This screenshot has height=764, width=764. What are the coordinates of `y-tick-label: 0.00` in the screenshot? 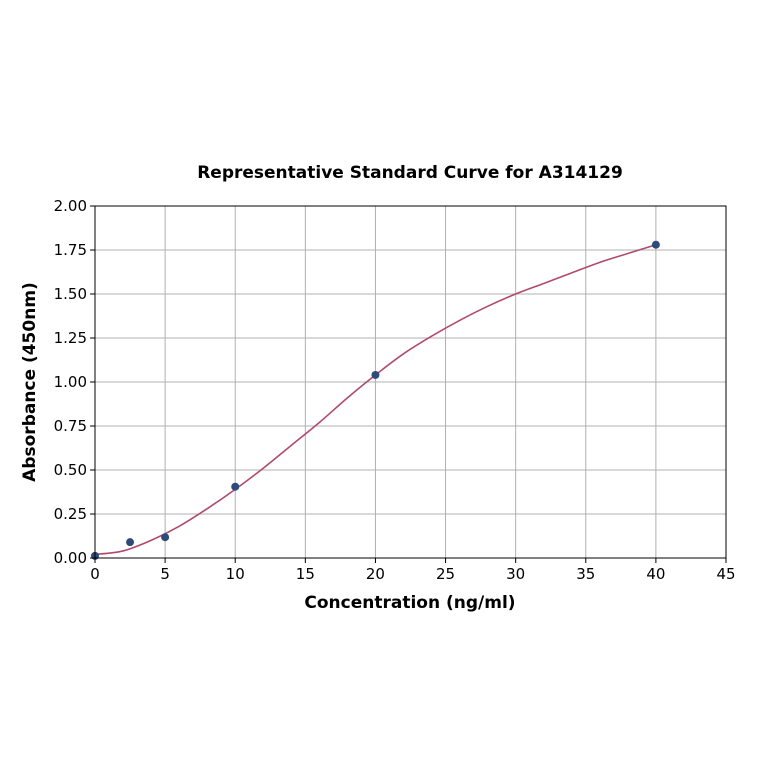 It's located at (70, 558).